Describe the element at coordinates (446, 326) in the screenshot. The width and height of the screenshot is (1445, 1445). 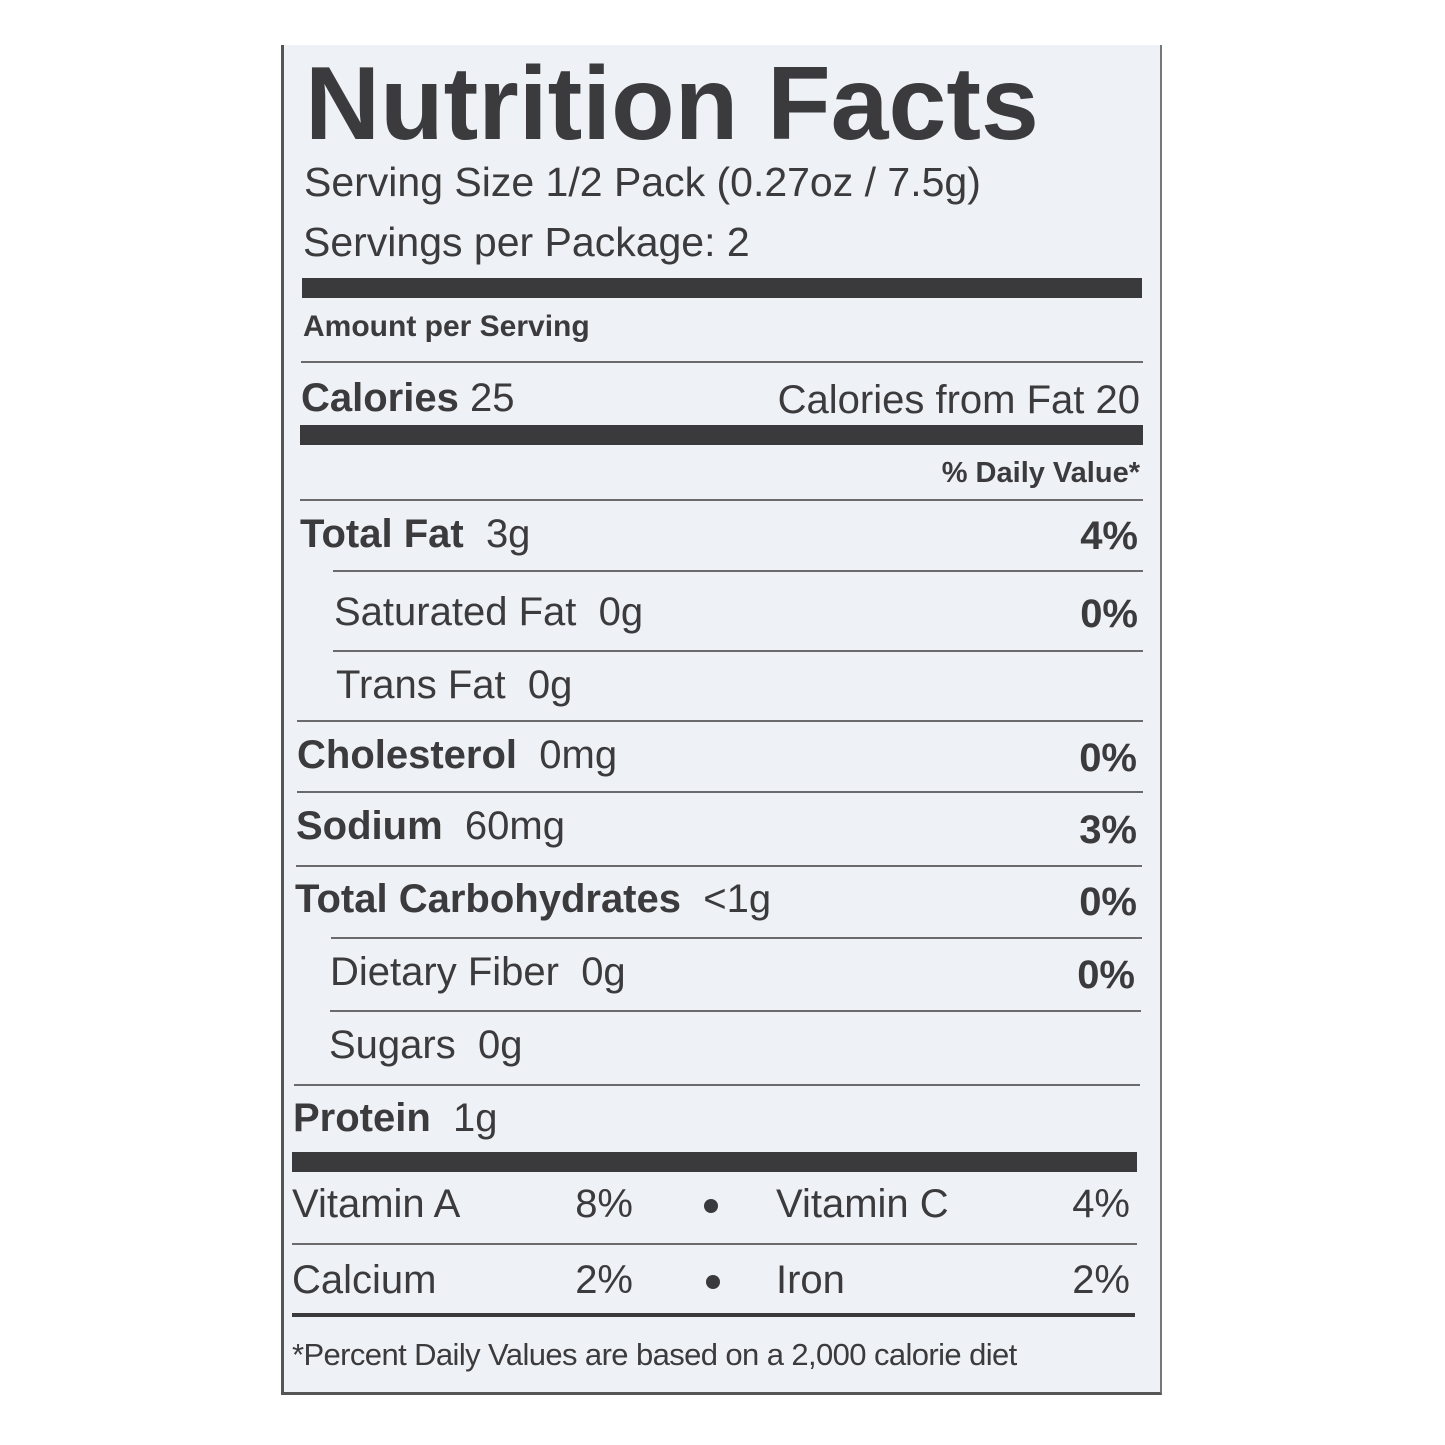
I see `amount-per-serving: Amount per Serving` at that location.